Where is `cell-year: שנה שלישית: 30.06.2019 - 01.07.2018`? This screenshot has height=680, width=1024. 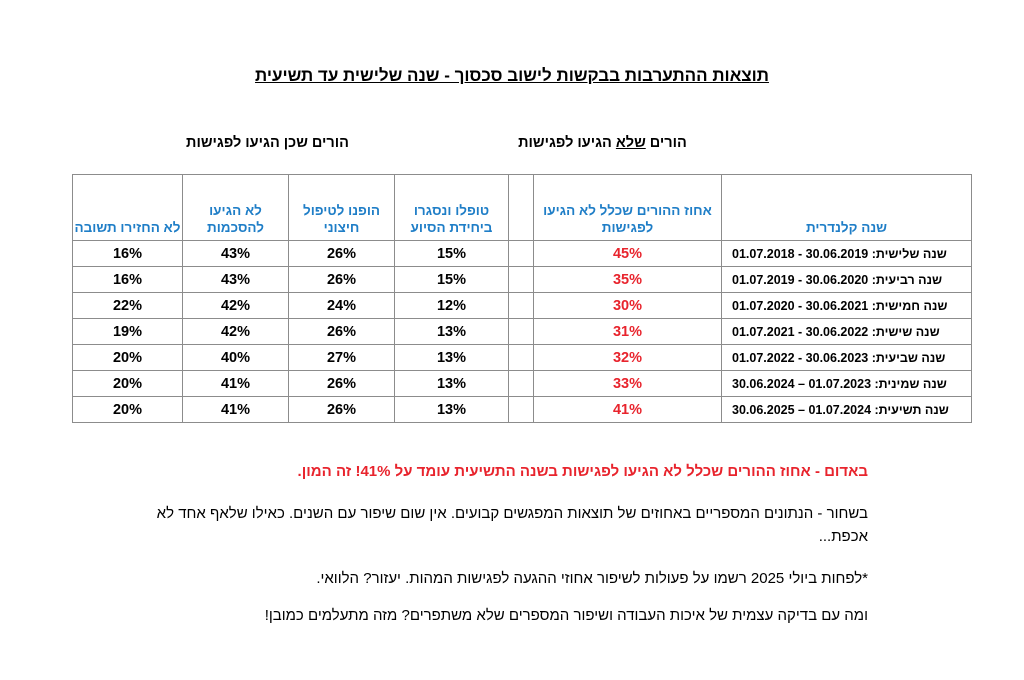 cell-year: שנה שלישית: 30.06.2019 - 01.07.2018 is located at coordinates (846, 253).